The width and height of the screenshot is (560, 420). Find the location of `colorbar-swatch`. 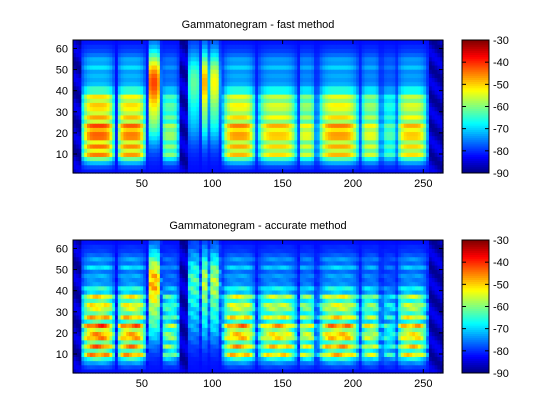

colorbar-swatch is located at coordinates (475, 166).